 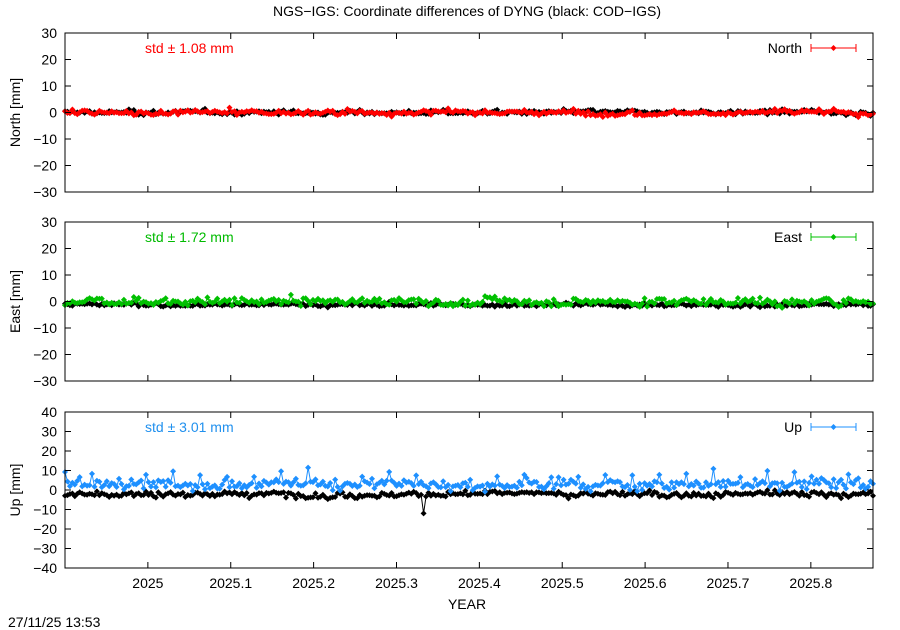 What do you see at coordinates (45, 510) in the screenshot?
I see `up-y-tick-label: −10` at bounding box center [45, 510].